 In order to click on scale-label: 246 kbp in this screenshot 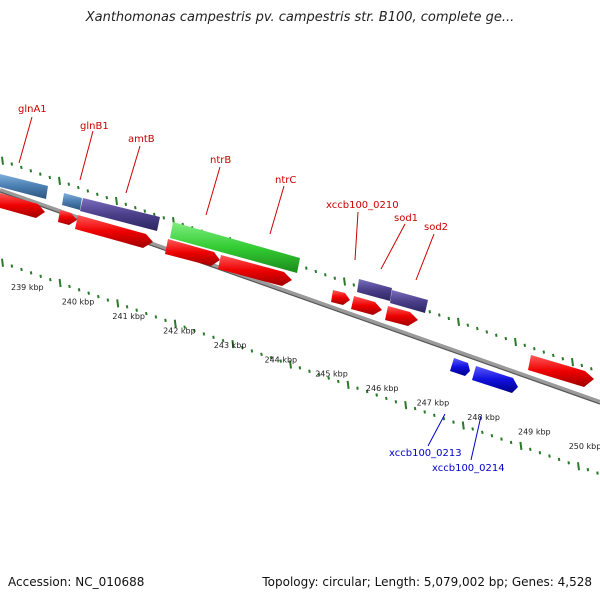, I will do `click(382, 388)`.